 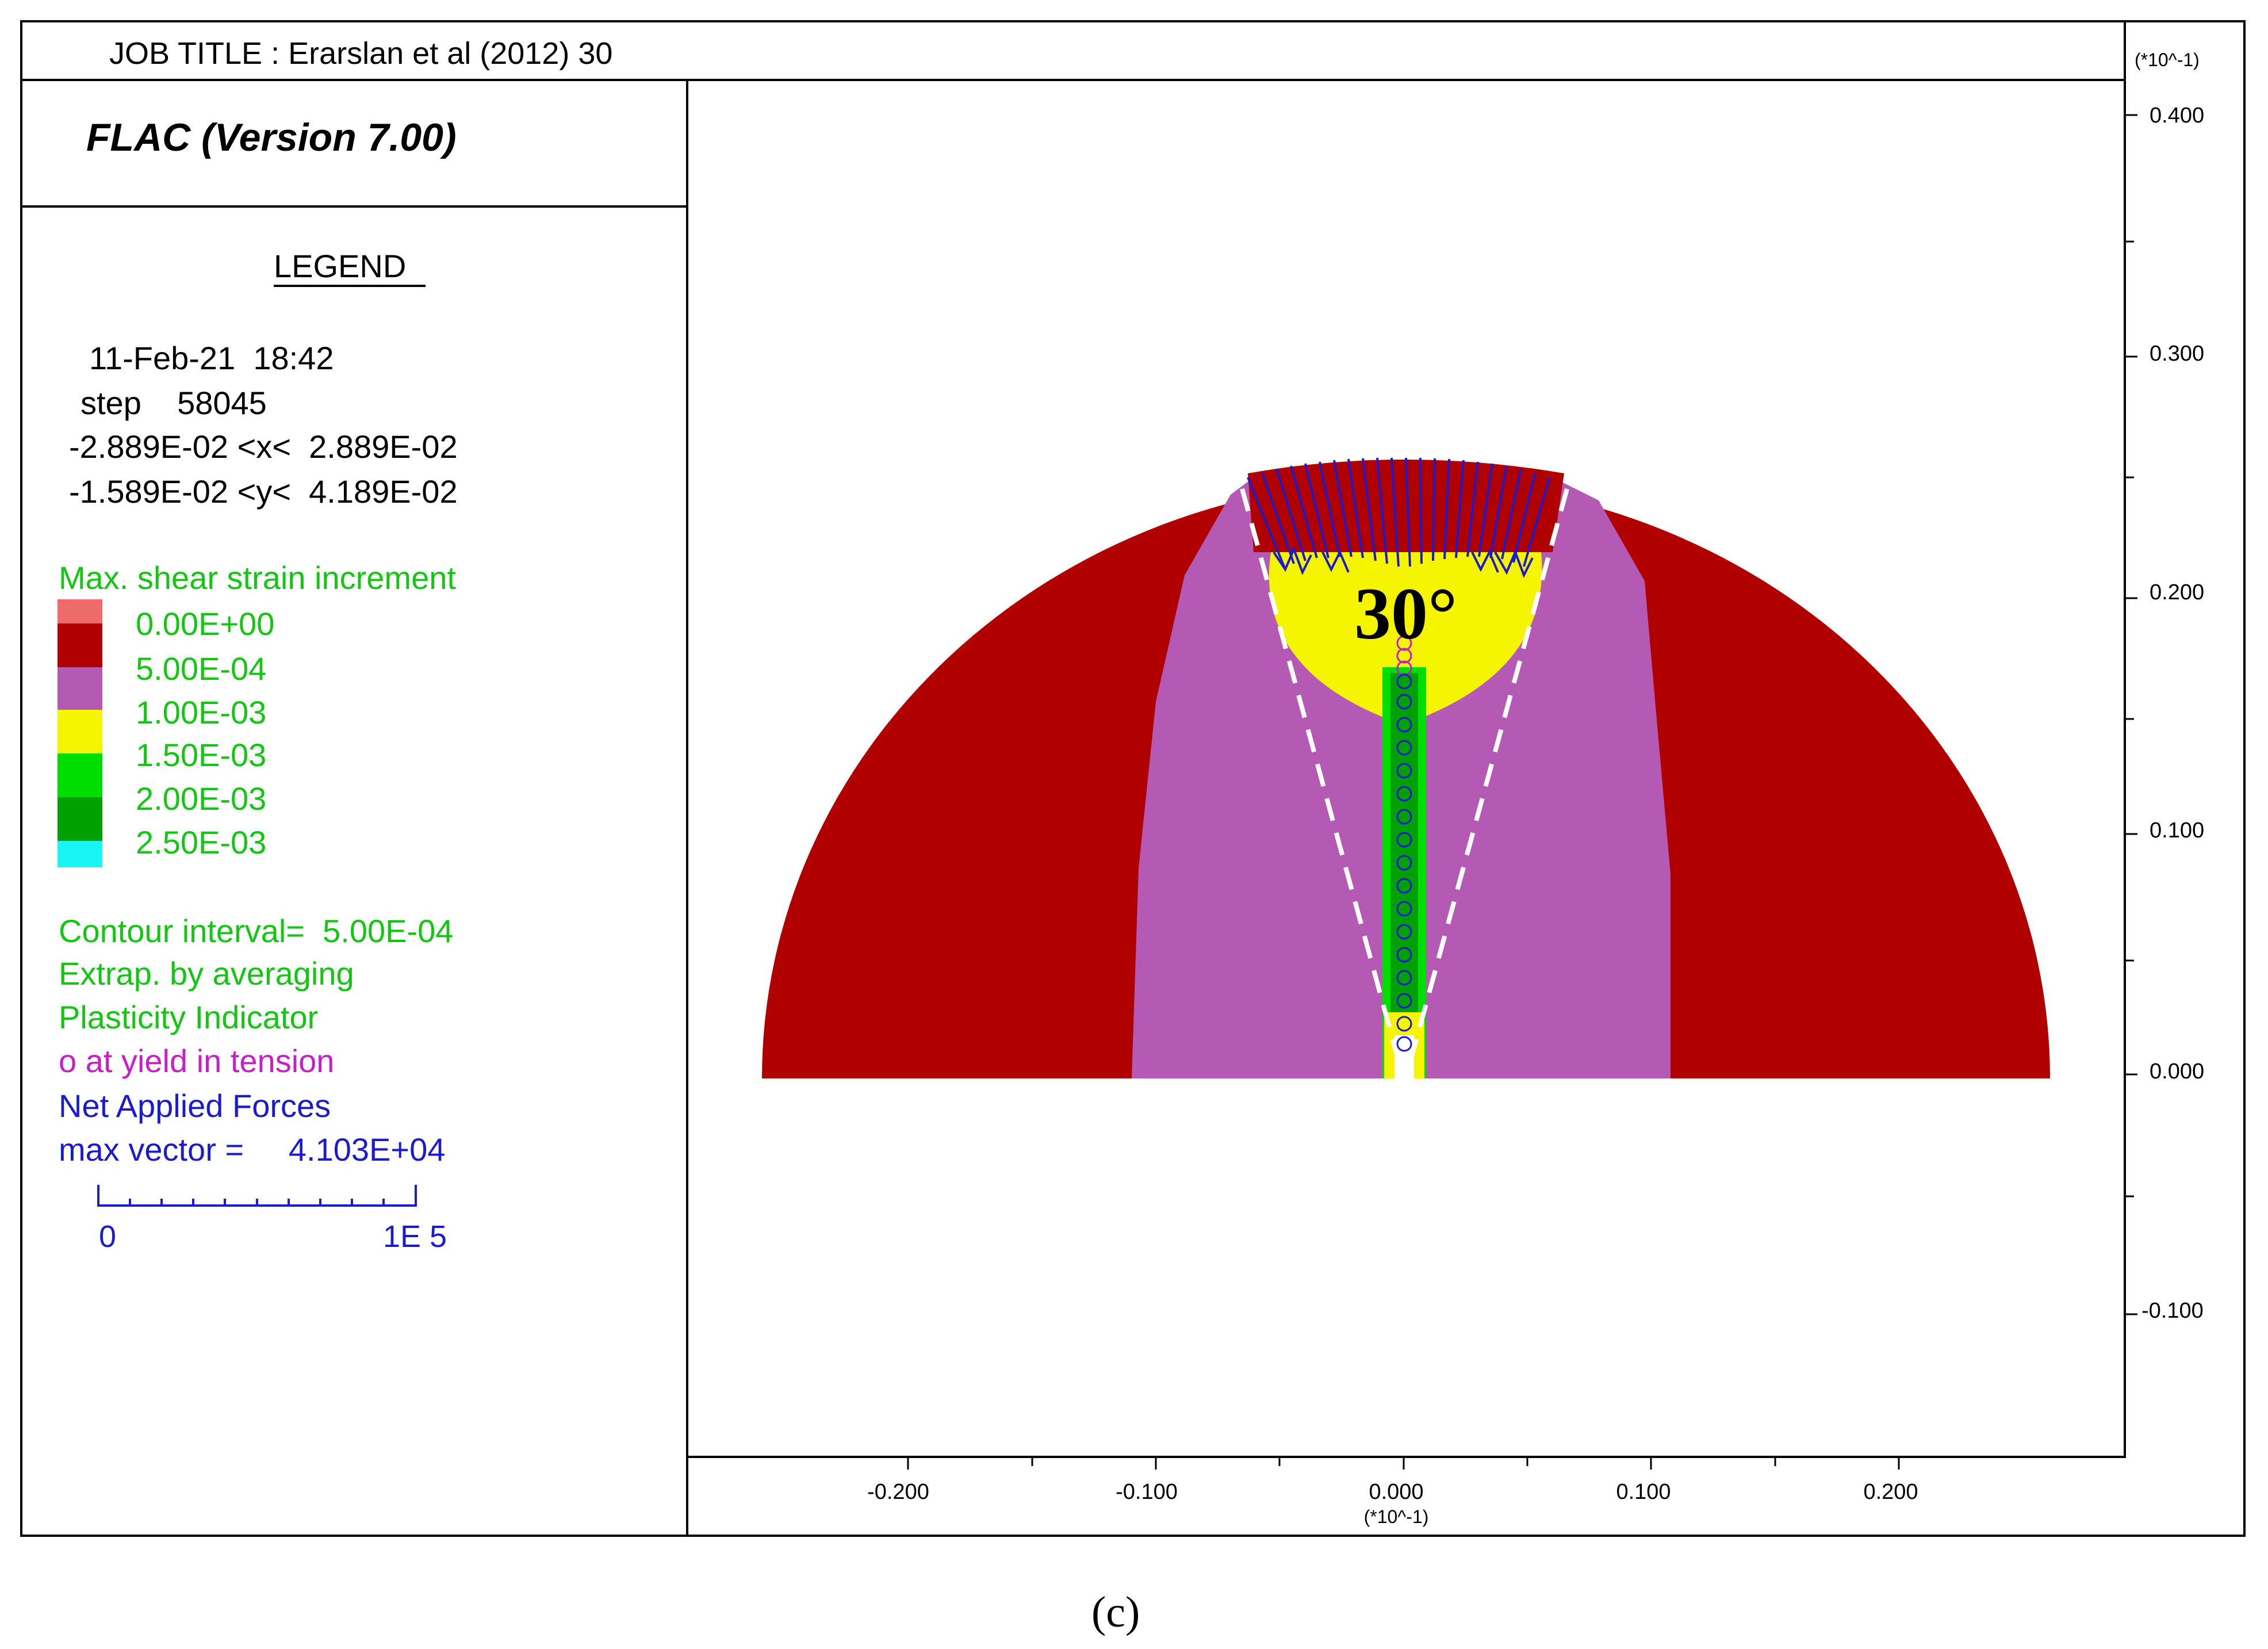 I want to click on contour-title: Max. shear strain increment, so click(x=257, y=578).